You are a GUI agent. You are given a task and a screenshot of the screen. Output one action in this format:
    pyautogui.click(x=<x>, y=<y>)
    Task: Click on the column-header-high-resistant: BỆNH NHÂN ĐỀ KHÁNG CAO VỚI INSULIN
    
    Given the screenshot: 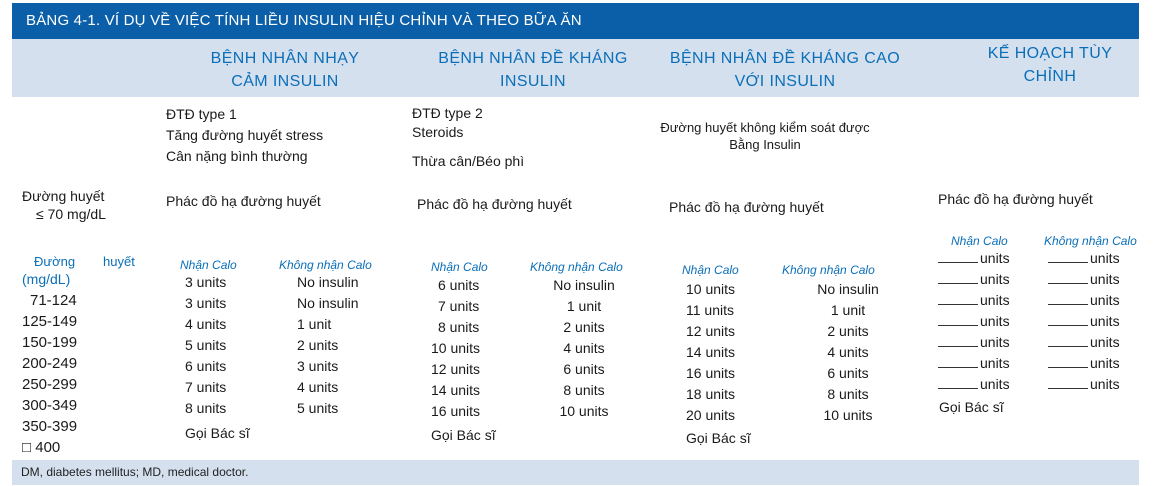 What is the action you would take?
    pyautogui.click(x=785, y=70)
    